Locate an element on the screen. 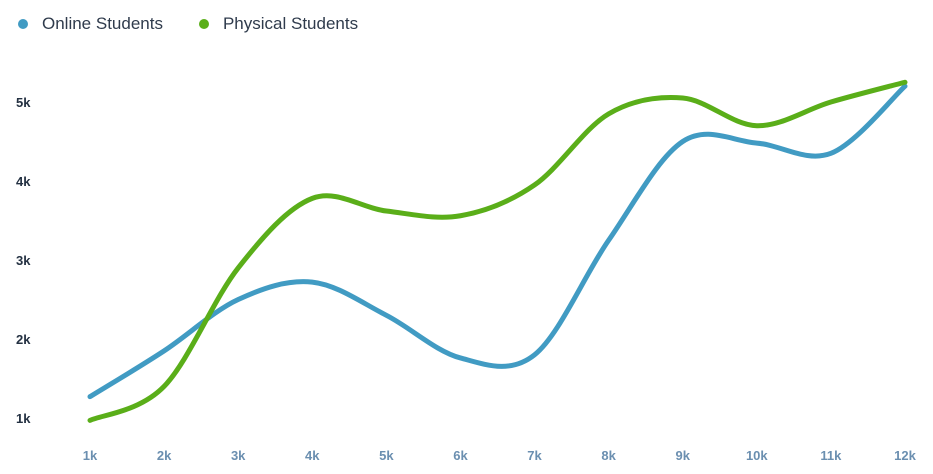 This screenshot has height=474, width=933. x-tick-label: 3k is located at coordinates (238, 455).